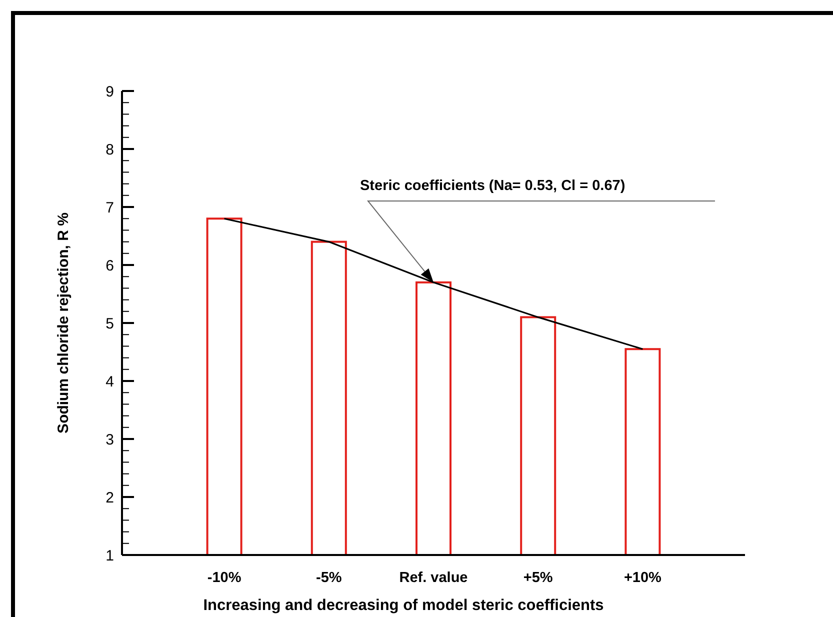 Image resolution: width=833 pixels, height=617 pixels. Describe the element at coordinates (643, 578) in the screenshot. I see `x-tick-label: +10%` at that location.